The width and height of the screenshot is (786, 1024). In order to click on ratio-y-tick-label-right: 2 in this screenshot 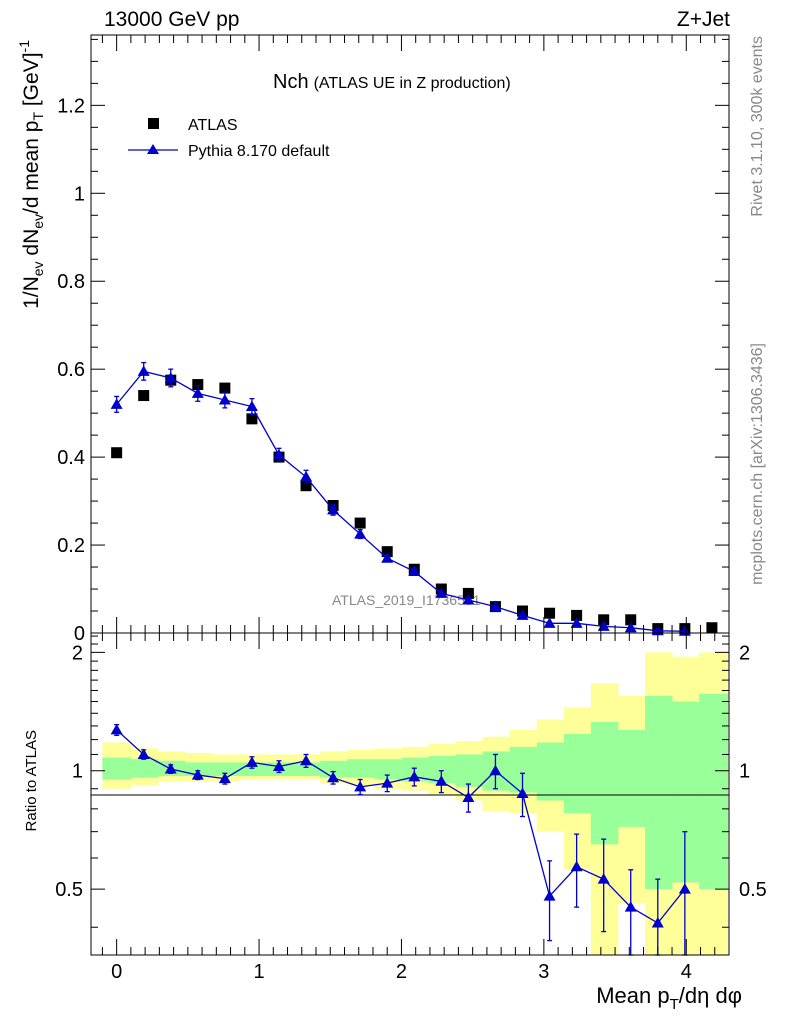, I will do `click(744, 653)`.